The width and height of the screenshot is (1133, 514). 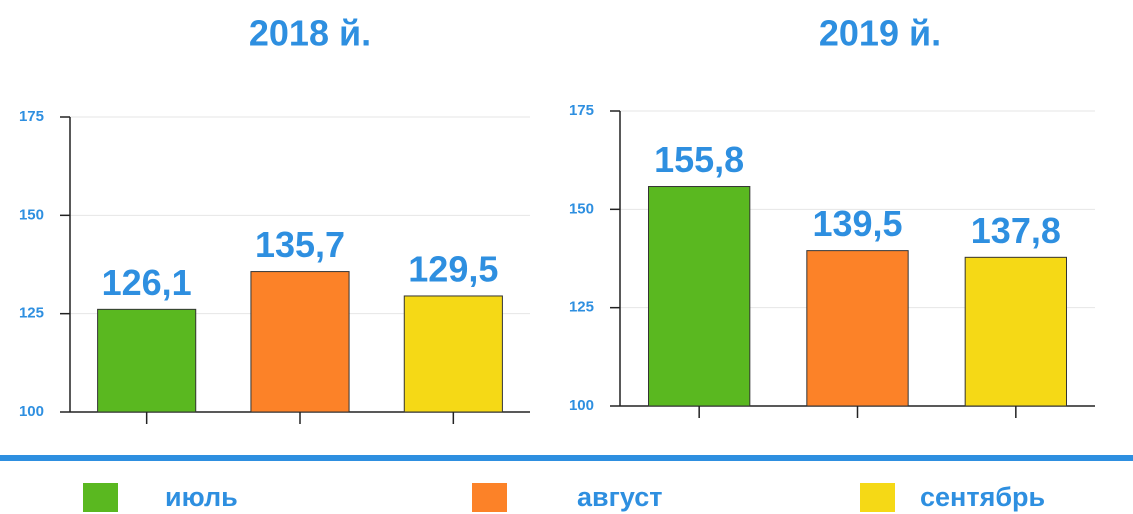 What do you see at coordinates (699, 159) in the screenshot?
I see `data-label: 155,8` at bounding box center [699, 159].